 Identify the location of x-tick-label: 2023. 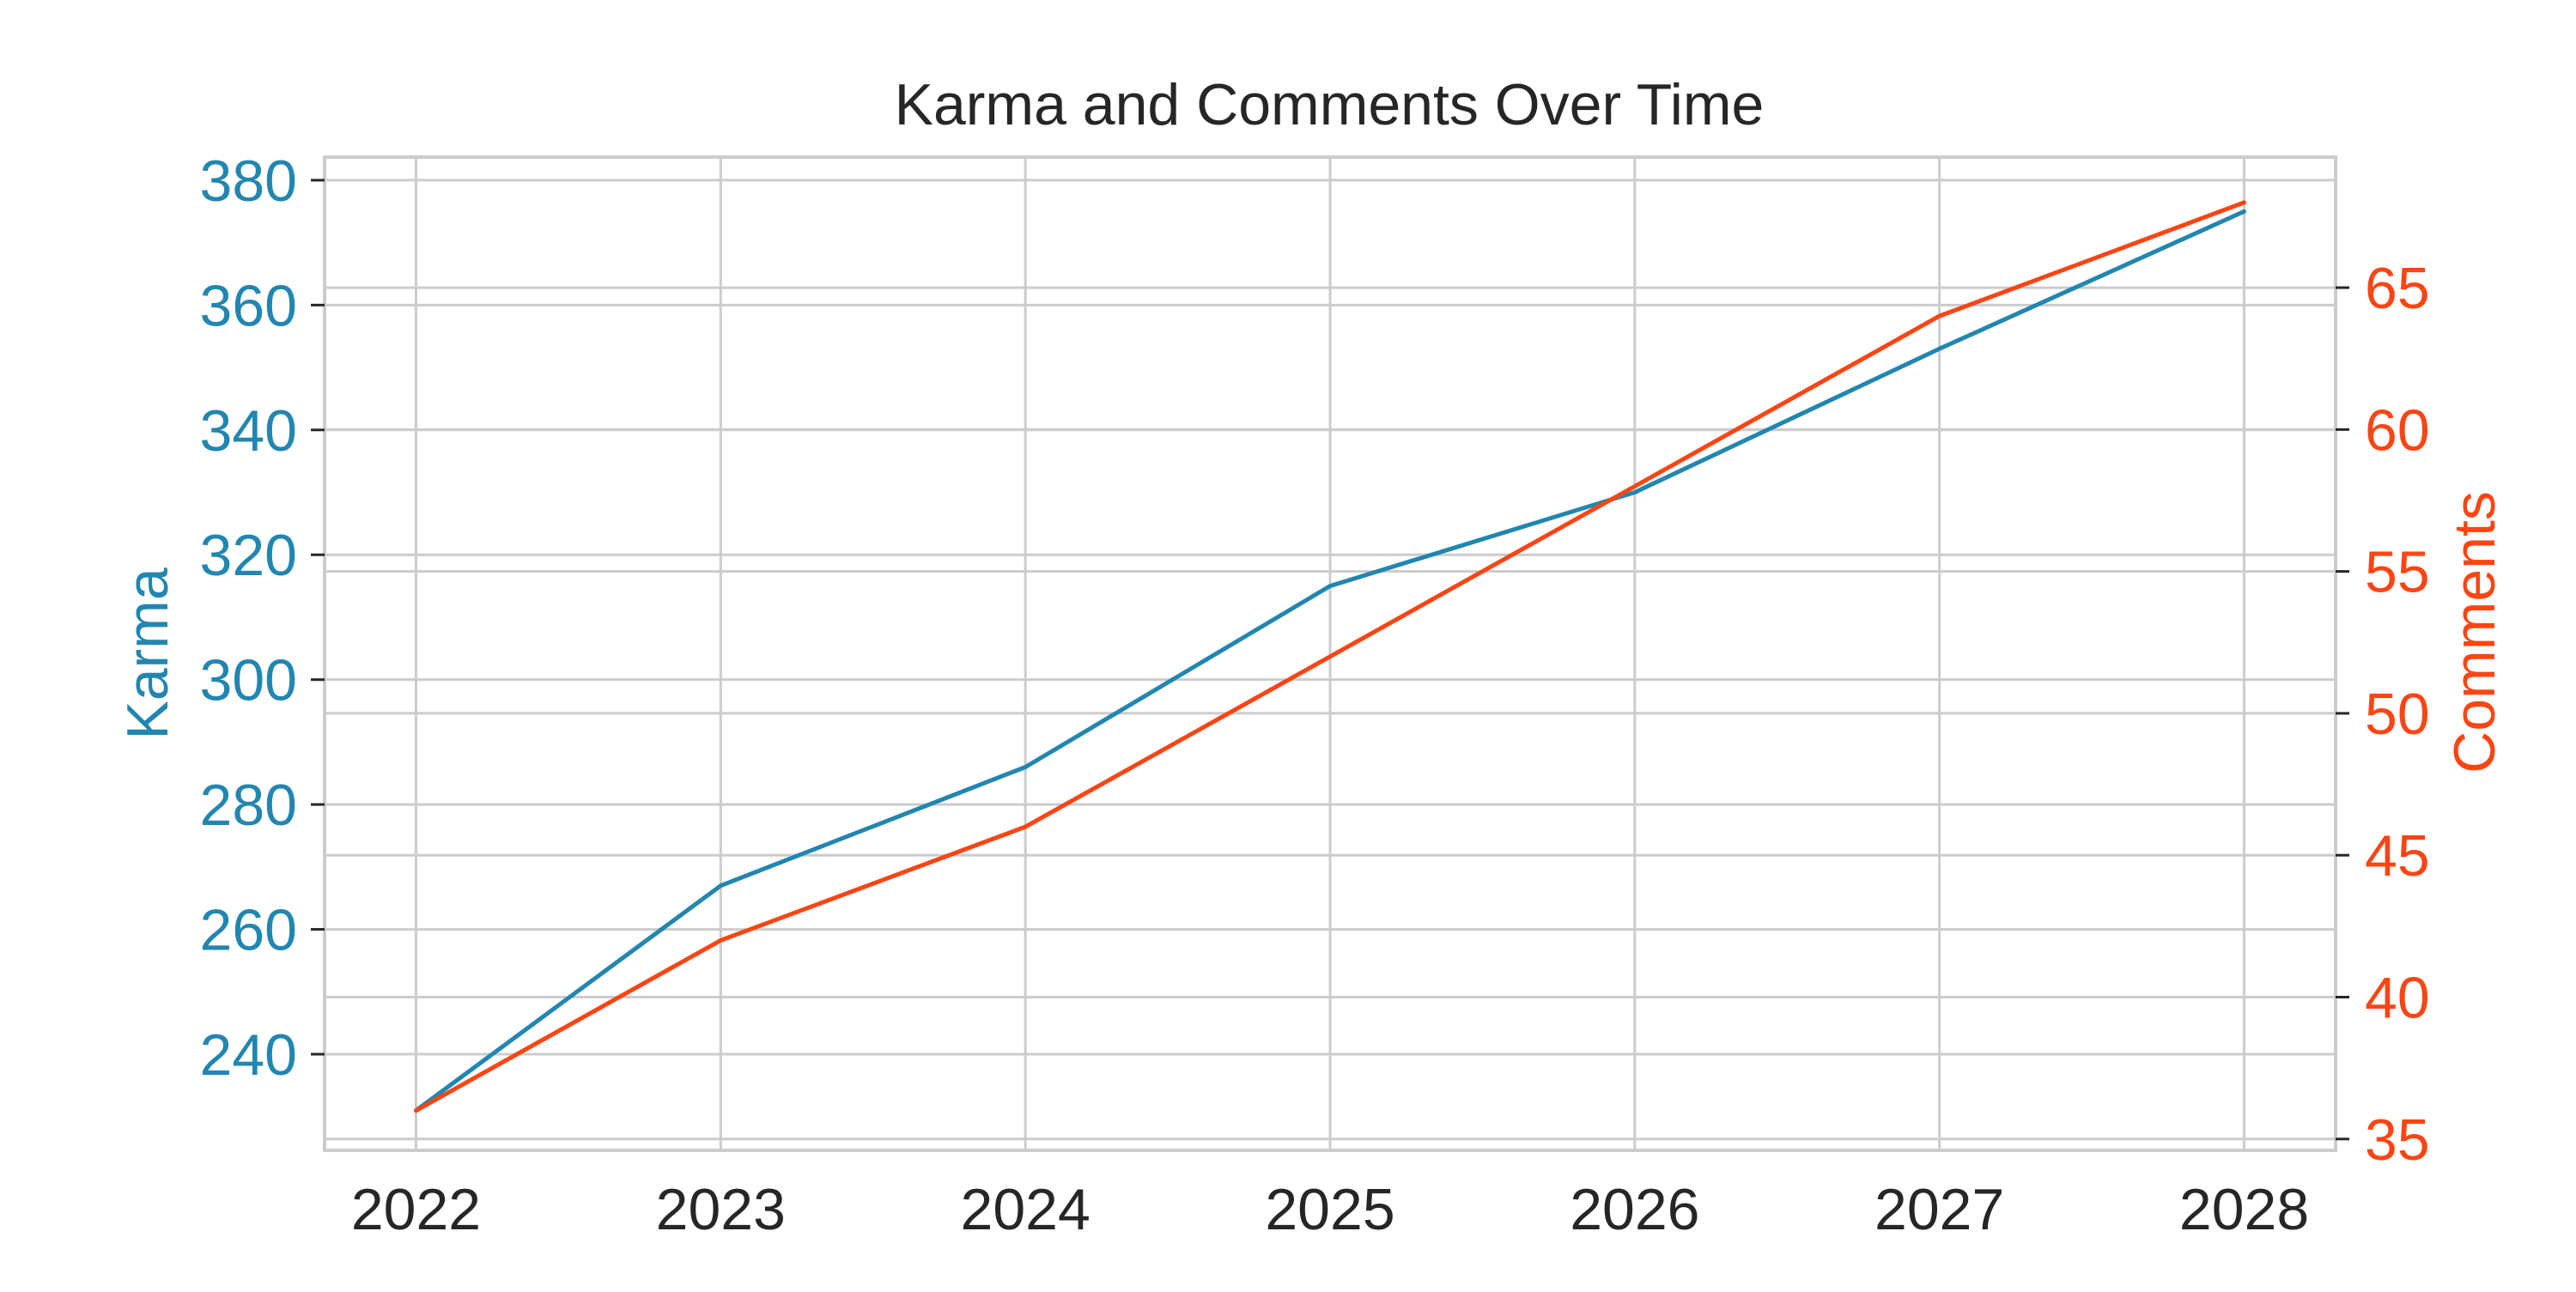
(721, 1209).